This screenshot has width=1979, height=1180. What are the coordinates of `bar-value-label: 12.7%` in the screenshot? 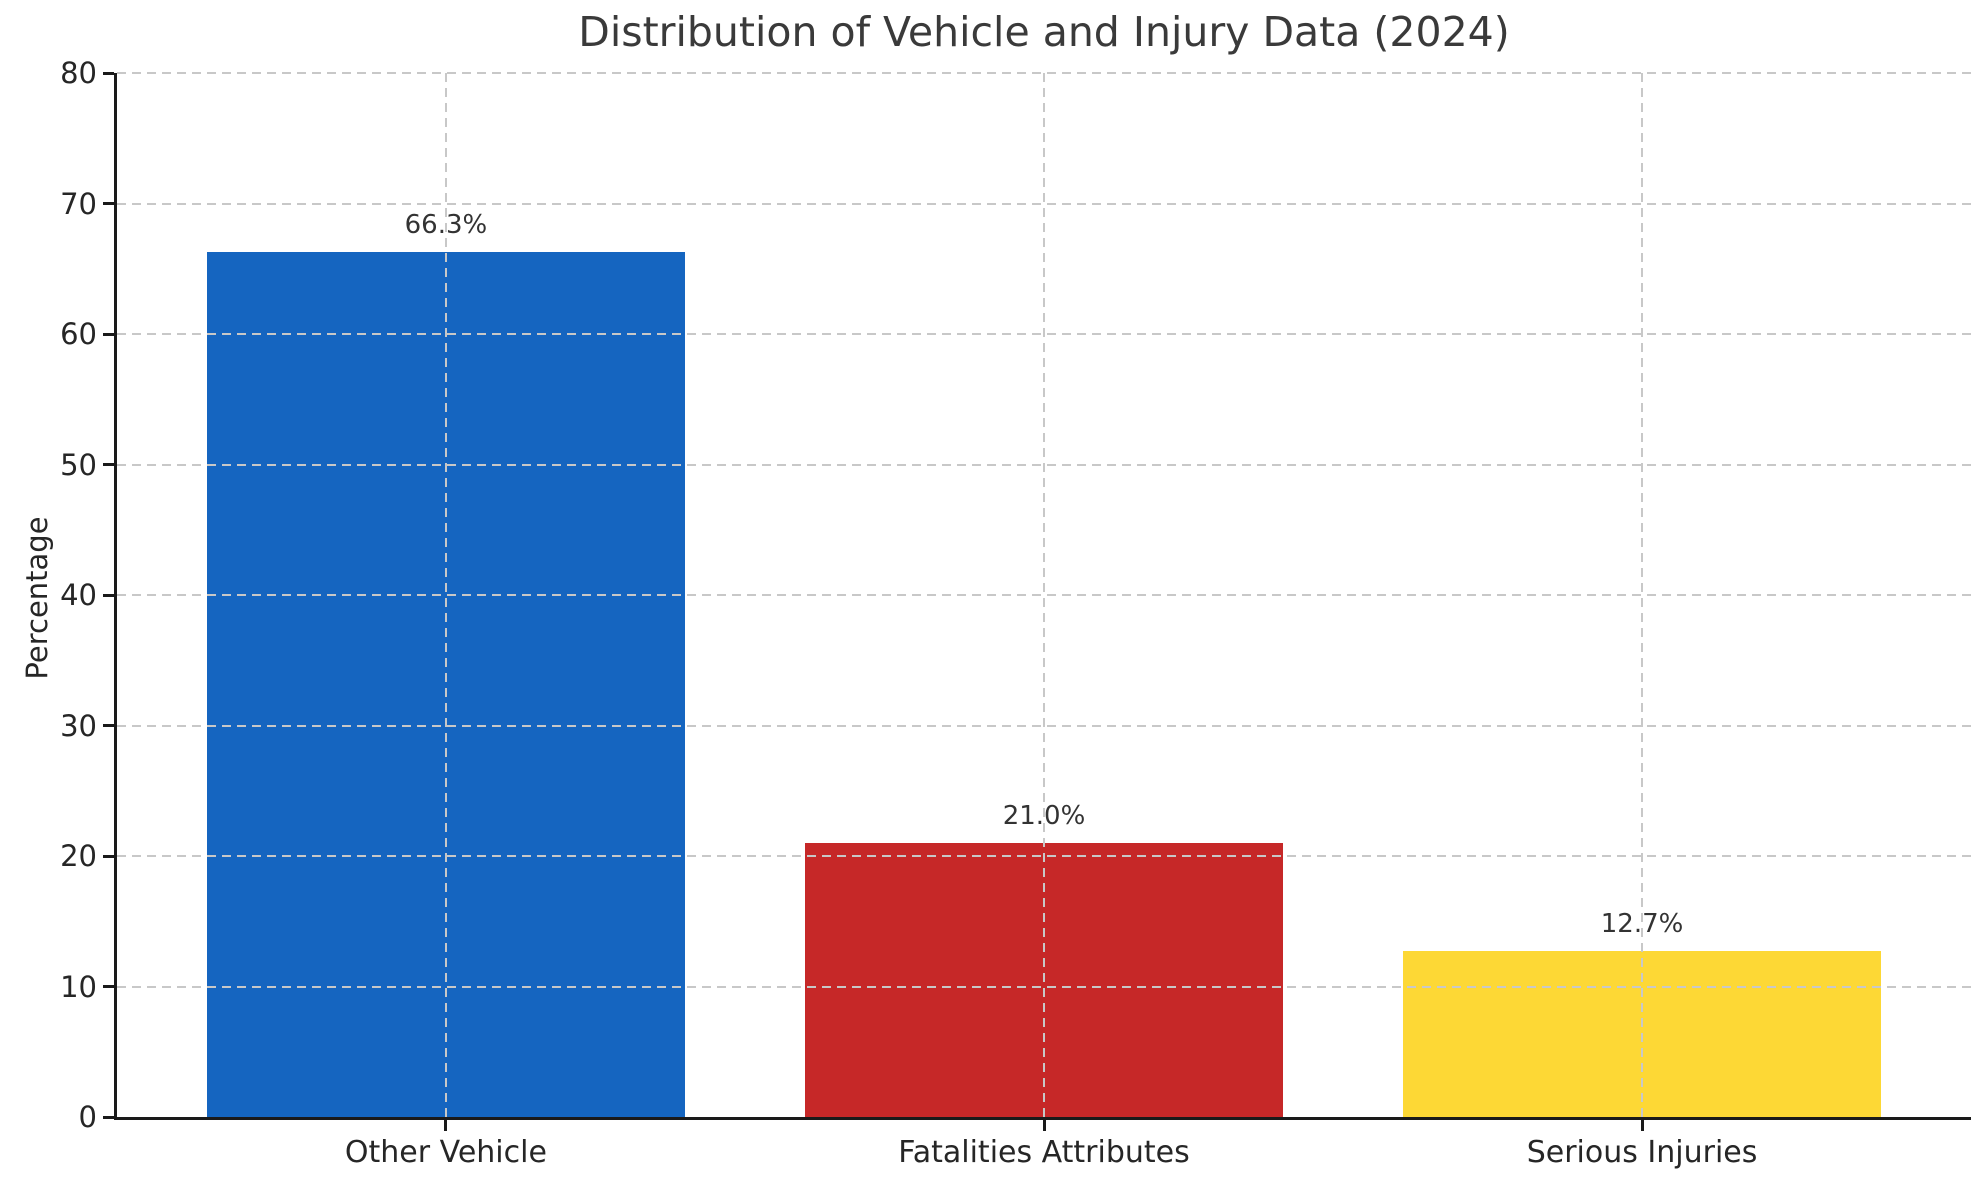 It's located at (1642, 924).